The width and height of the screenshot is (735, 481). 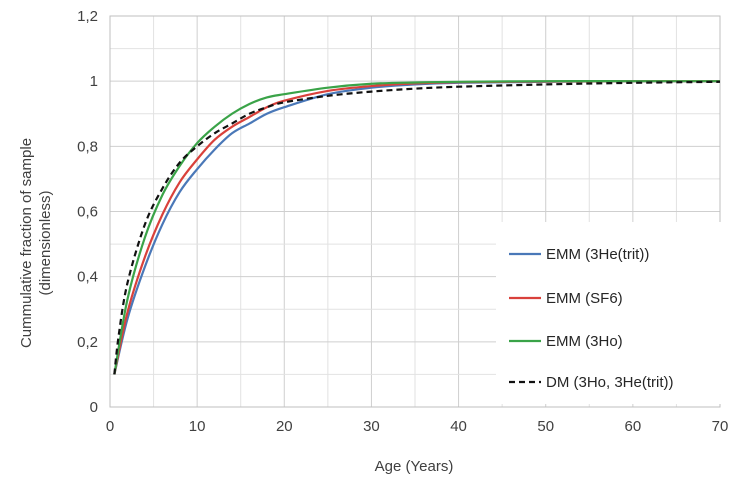 I want to click on legend-label: DM (3Ho, 3He(trit)), so click(x=610, y=382).